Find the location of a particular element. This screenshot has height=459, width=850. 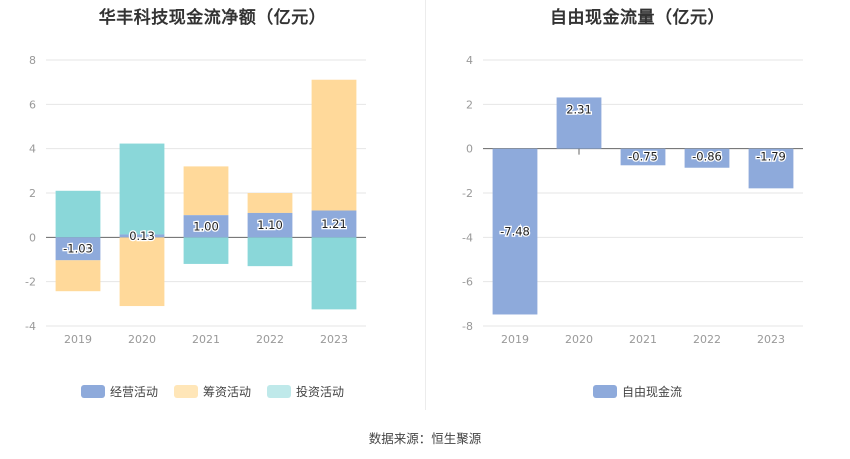

legend-item-free-cashflow: 自由现金流 is located at coordinates (637, 391).